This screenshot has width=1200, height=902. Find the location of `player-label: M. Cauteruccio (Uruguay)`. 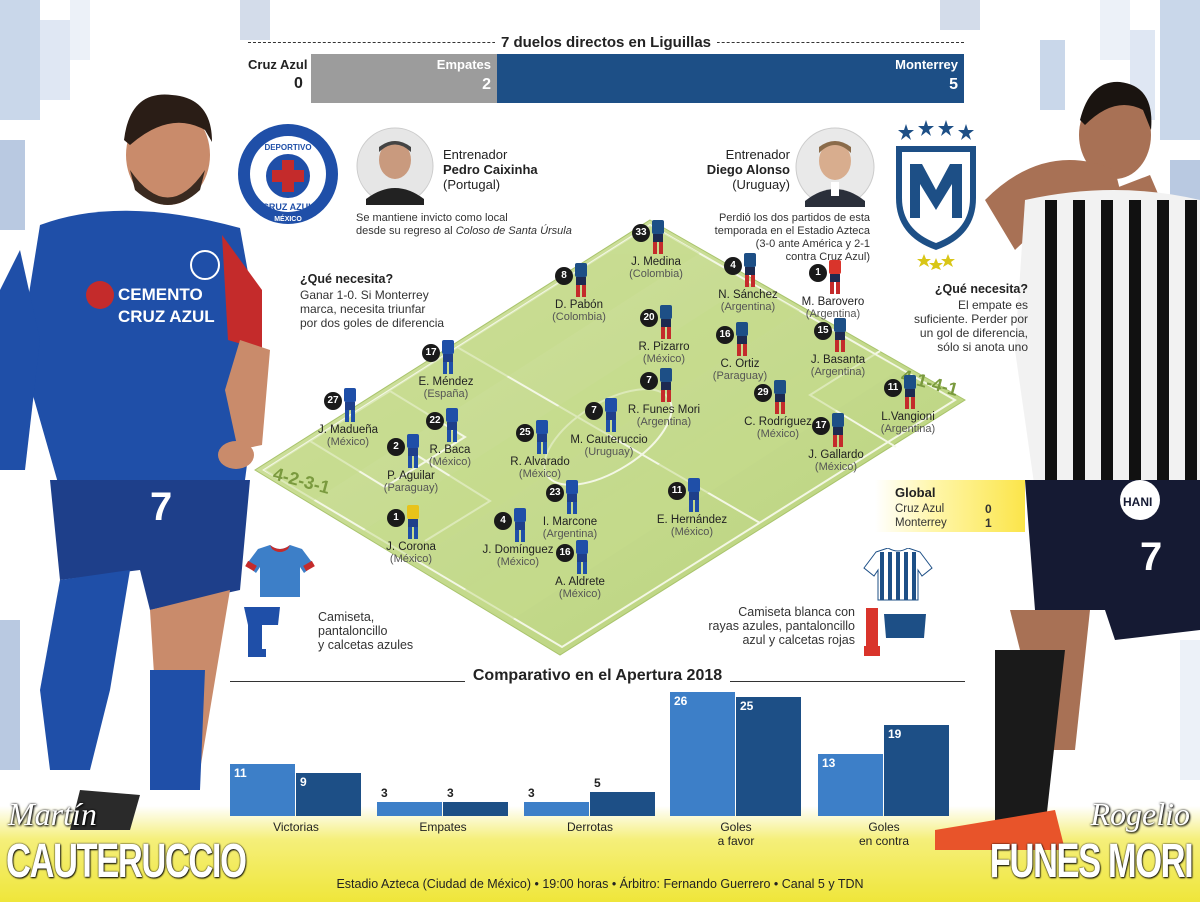

player-label: M. Cauteruccio (Uruguay) is located at coordinates (609, 446).